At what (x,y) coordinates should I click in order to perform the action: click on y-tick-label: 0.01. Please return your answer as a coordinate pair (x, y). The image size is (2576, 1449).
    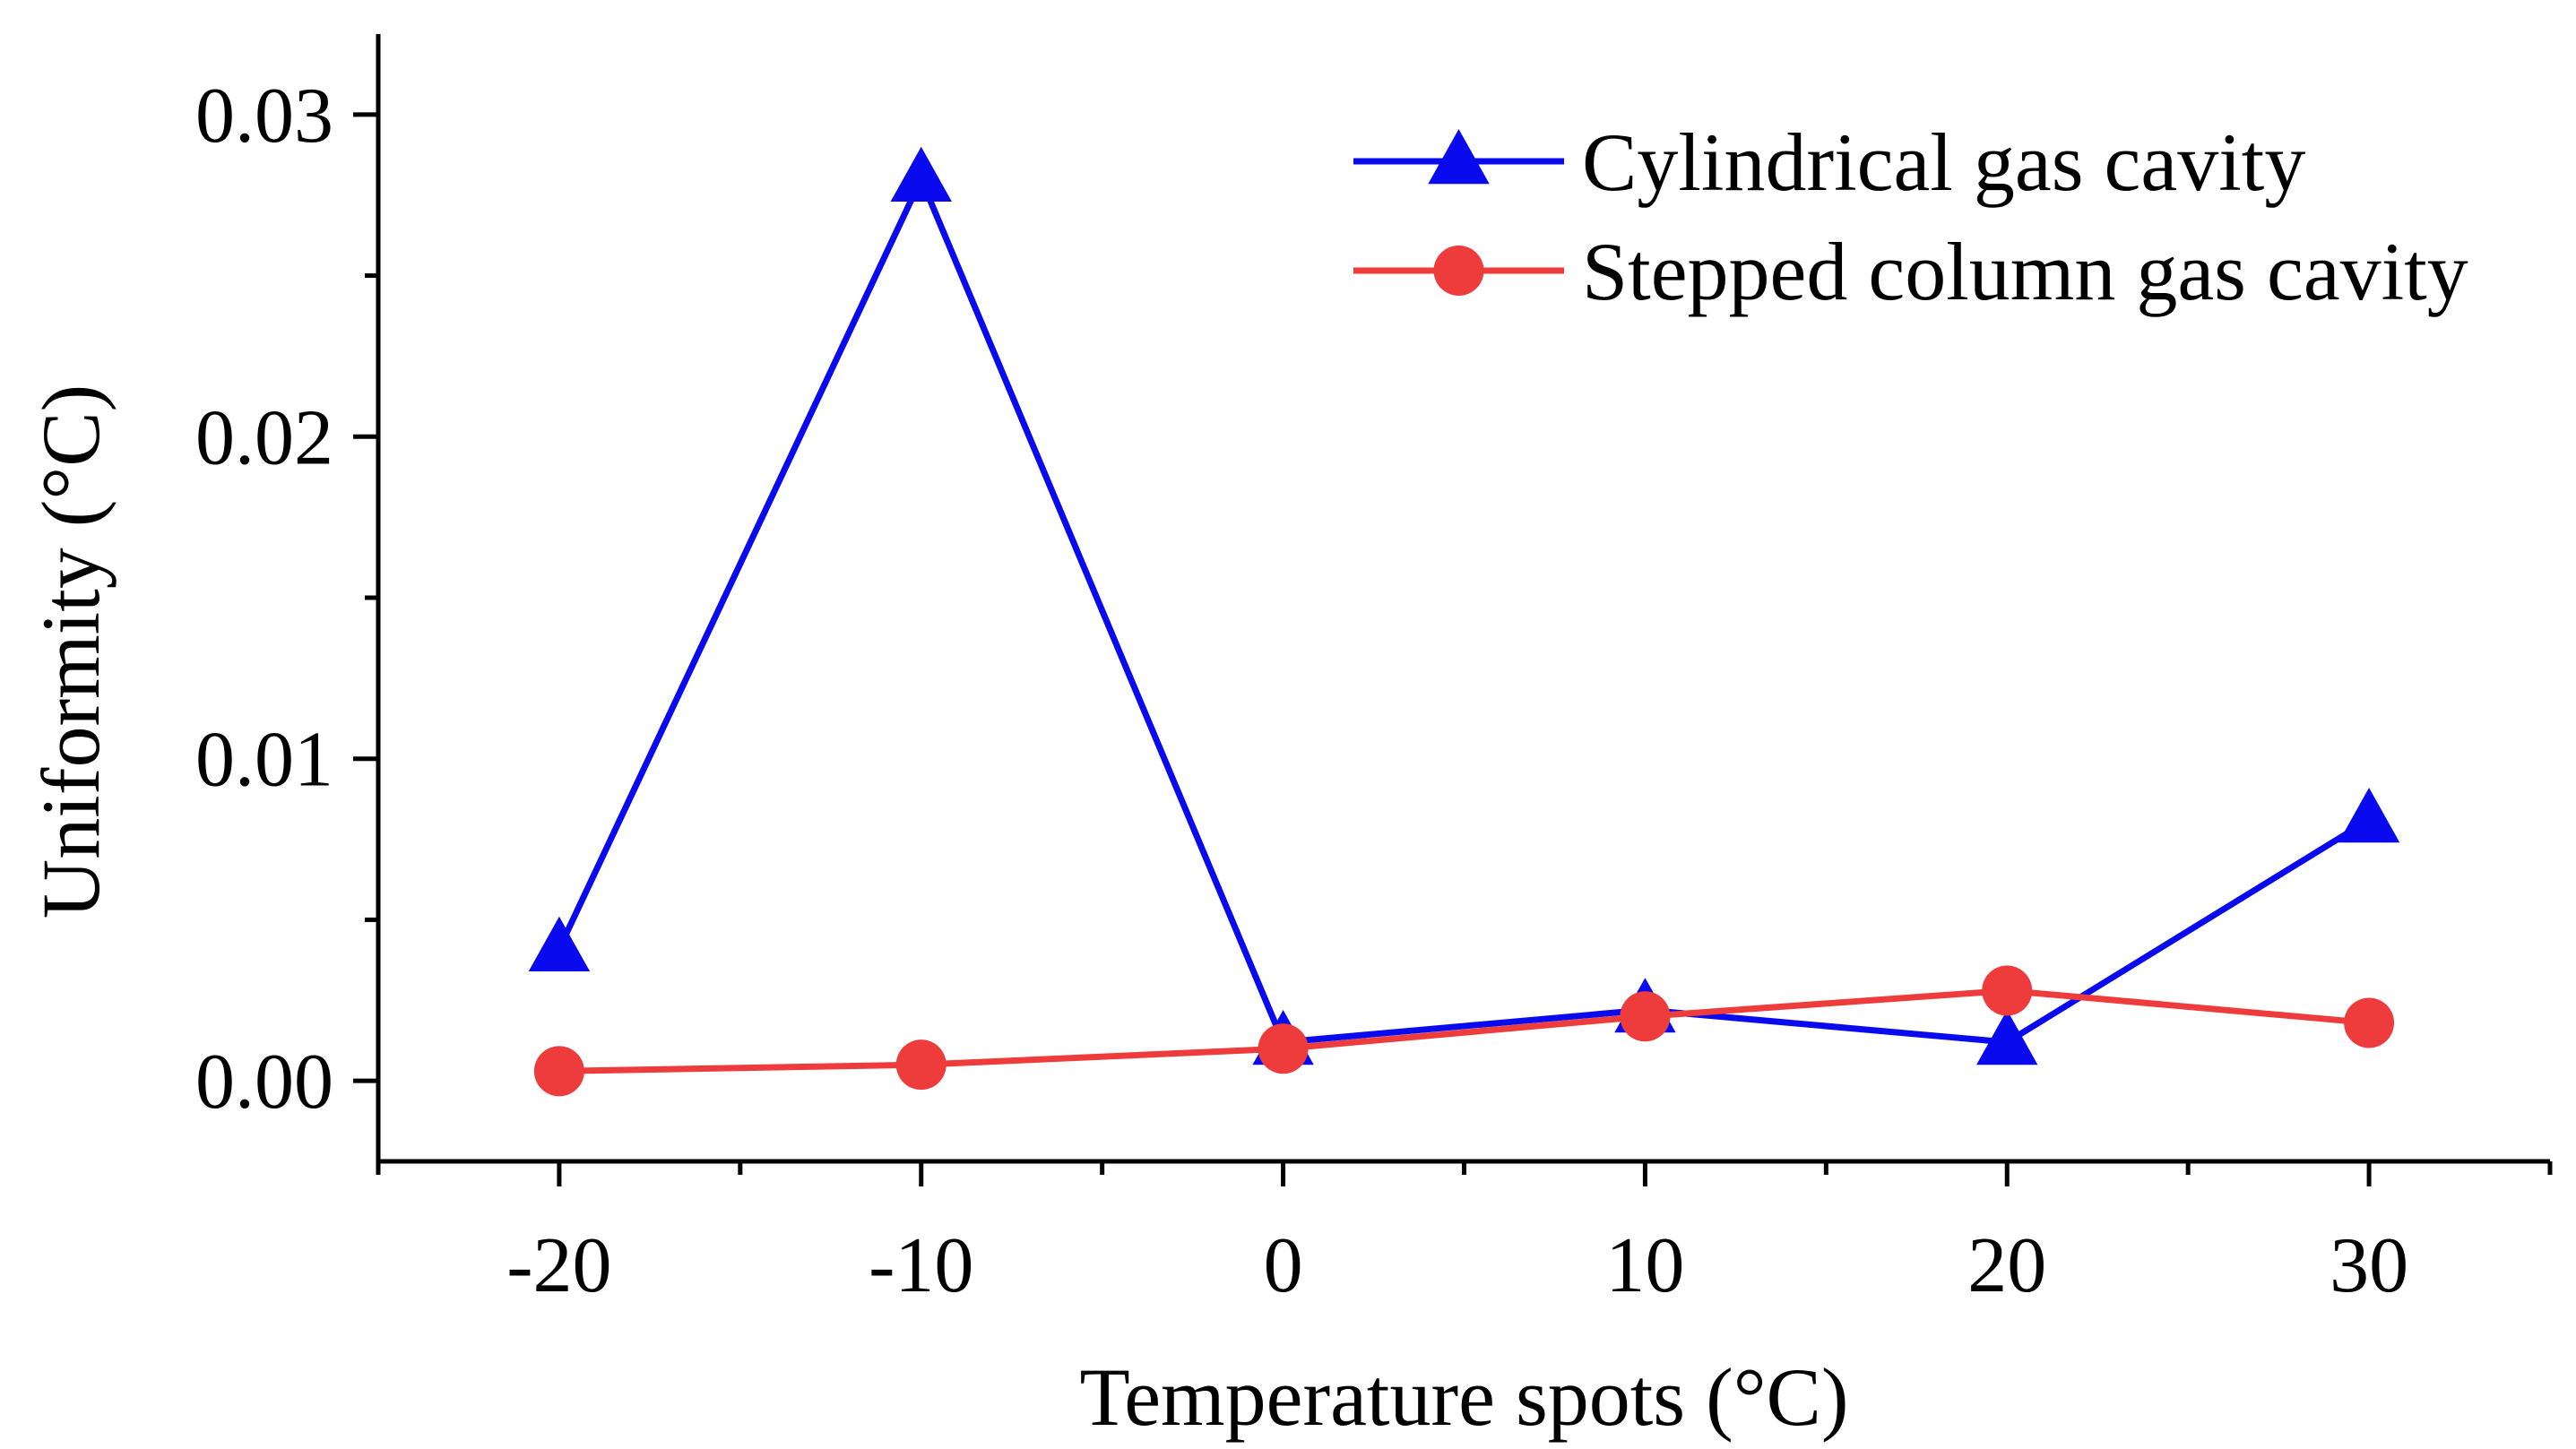
    Looking at the image, I should click on (264, 761).